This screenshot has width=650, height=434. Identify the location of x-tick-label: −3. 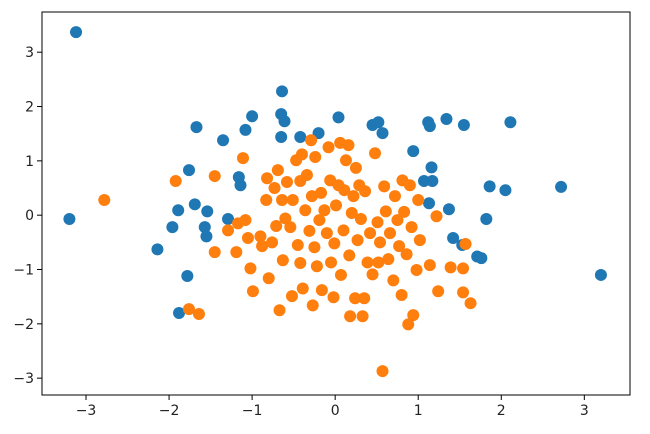
(86, 411).